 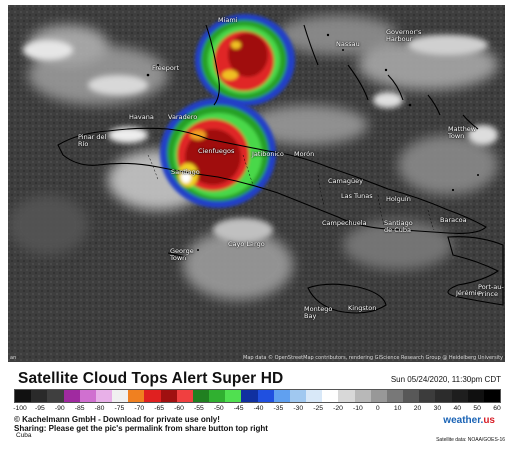 What do you see at coordinates (182, 254) in the screenshot?
I see `city-label-george-town: George Town` at bounding box center [182, 254].